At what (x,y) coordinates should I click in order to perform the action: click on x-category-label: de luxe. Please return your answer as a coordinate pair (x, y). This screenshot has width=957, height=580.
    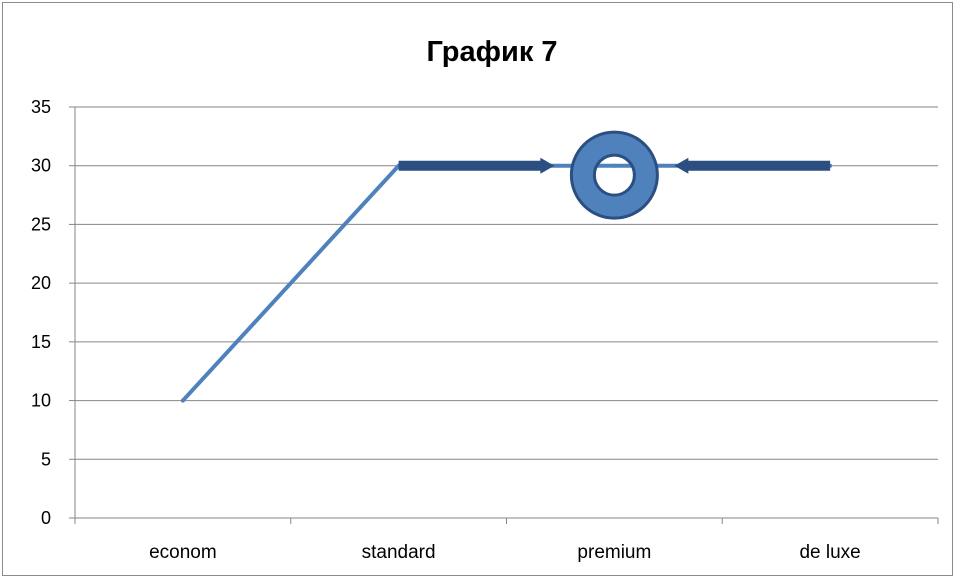
    Looking at the image, I should click on (829, 552).